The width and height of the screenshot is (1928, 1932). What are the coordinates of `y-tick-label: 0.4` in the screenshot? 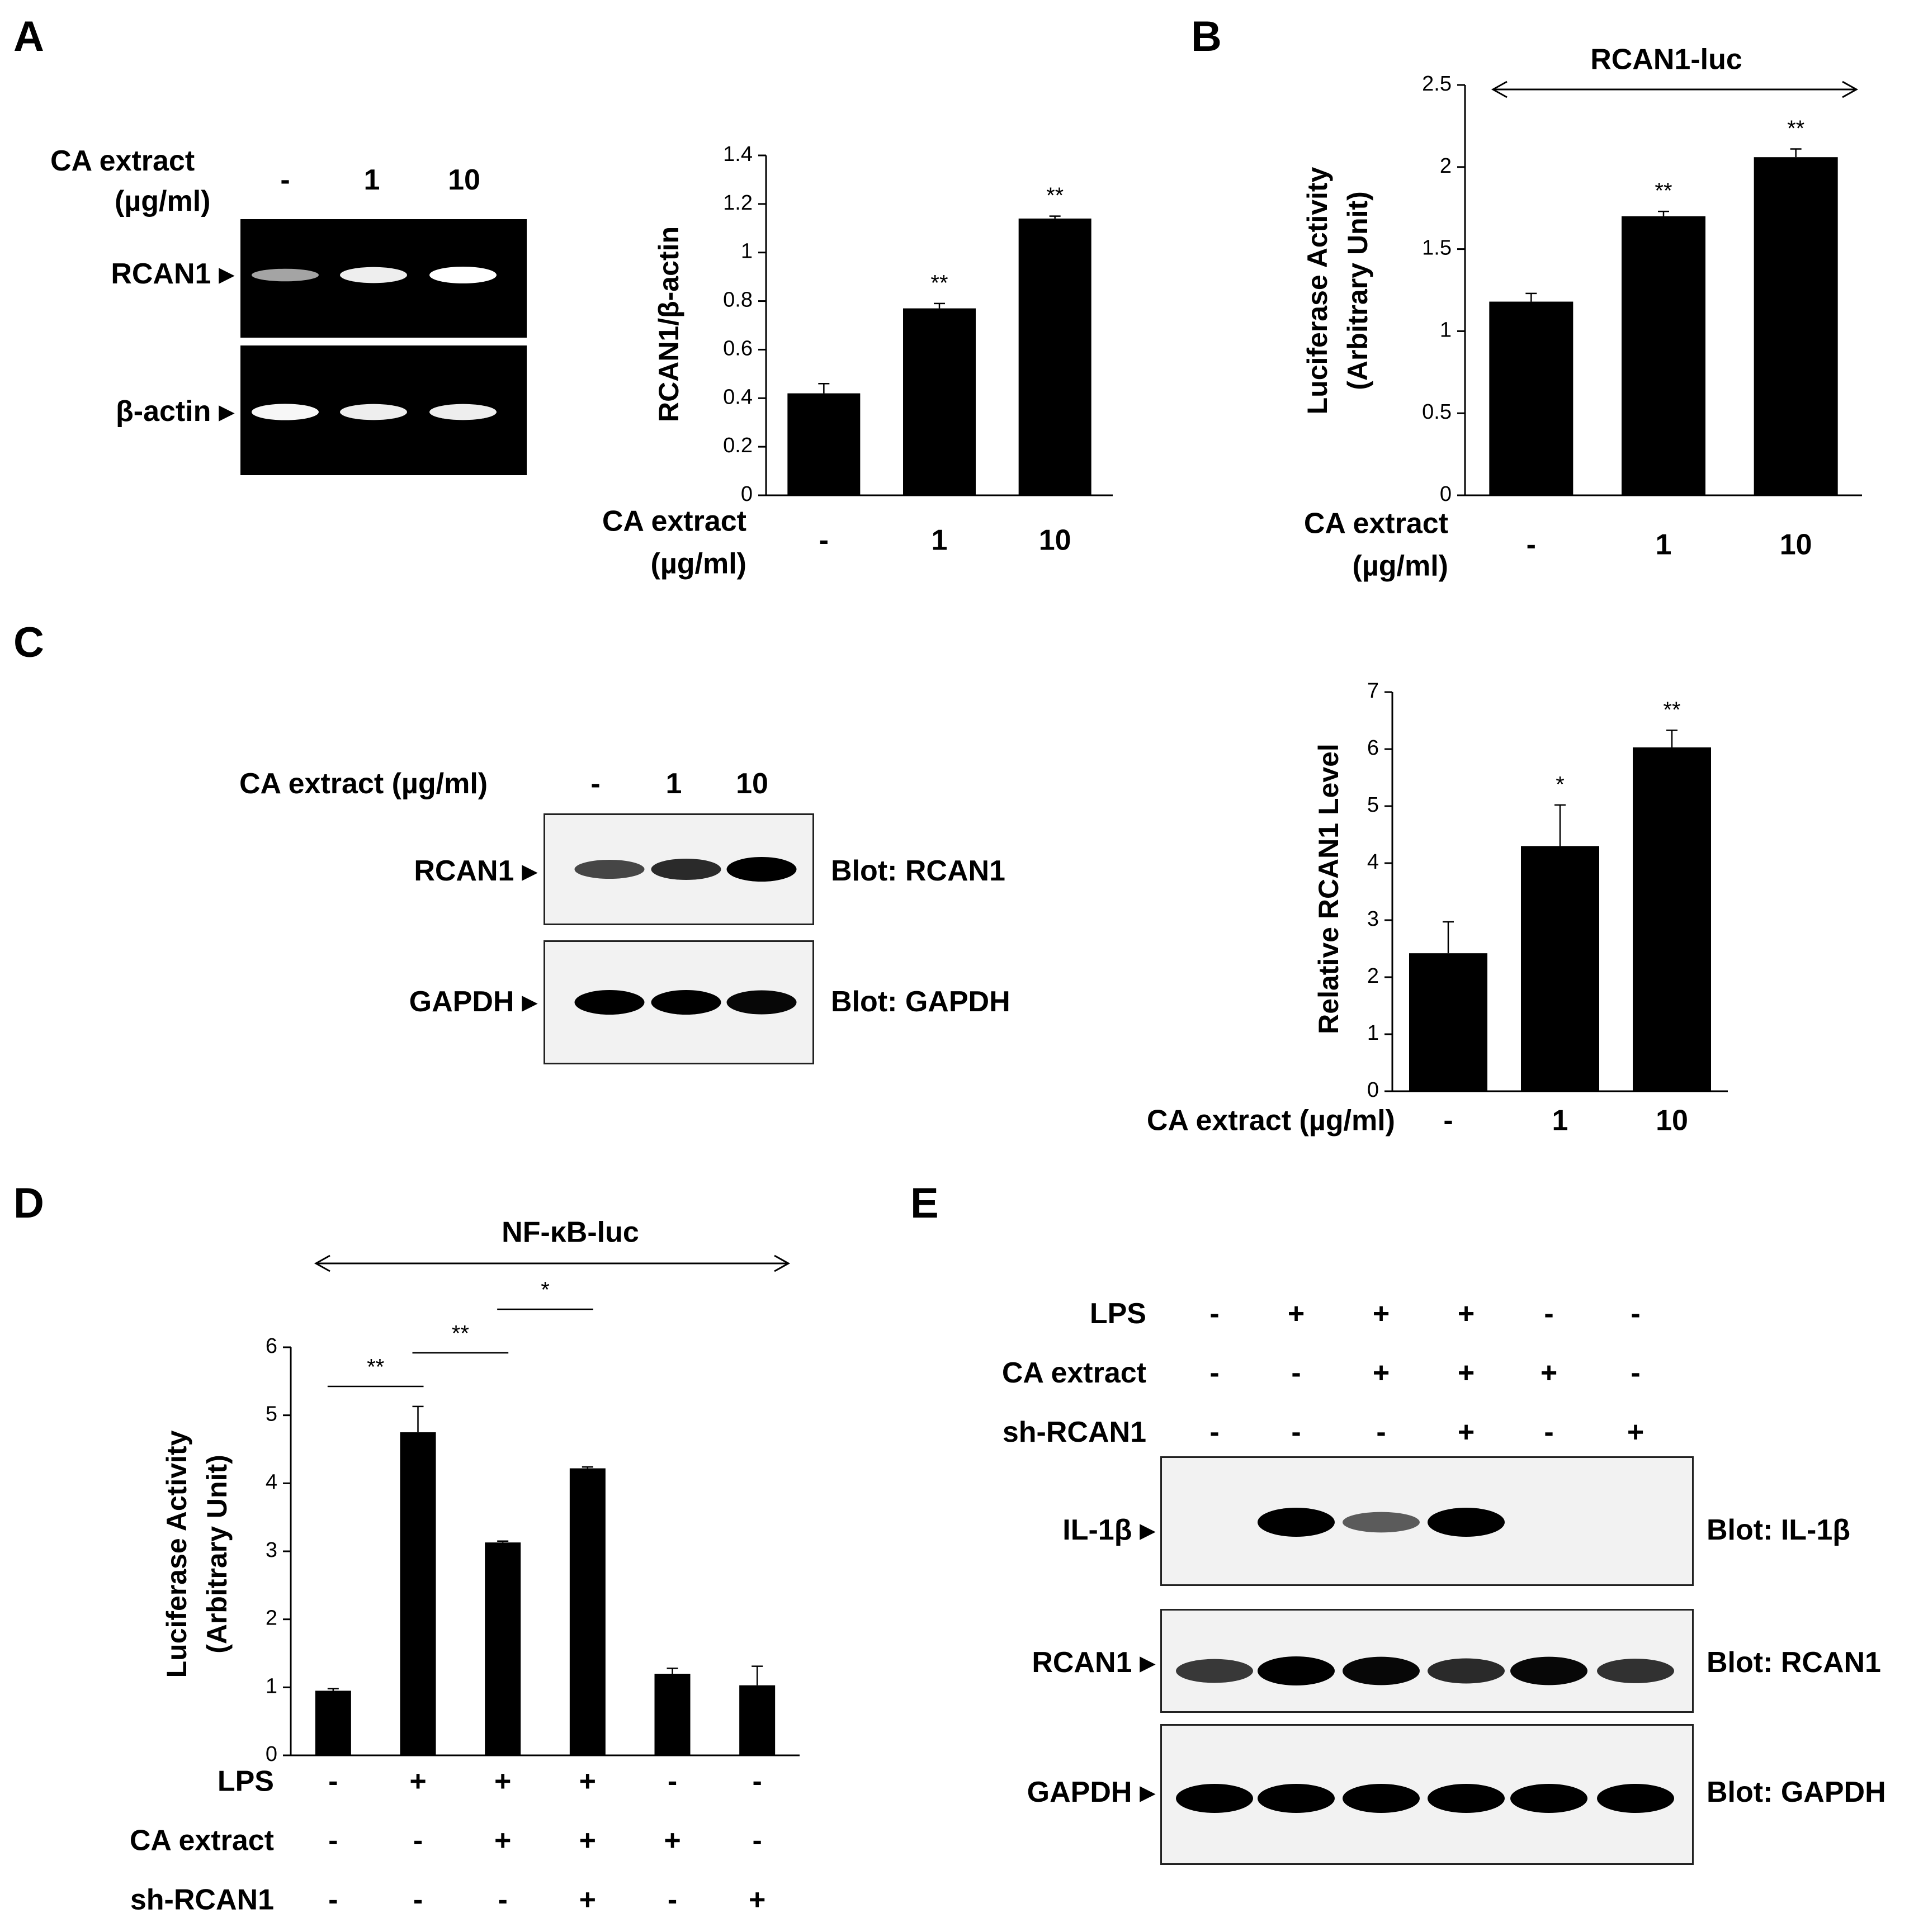 It's located at (738, 397).